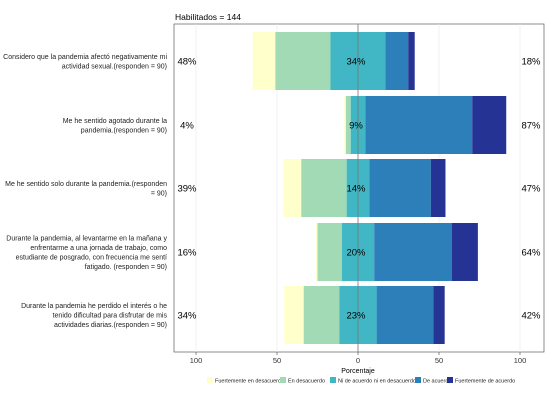 Image resolution: width=559 pixels, height=403 pixels. I want to click on left-percent: 39%, so click(187, 189).